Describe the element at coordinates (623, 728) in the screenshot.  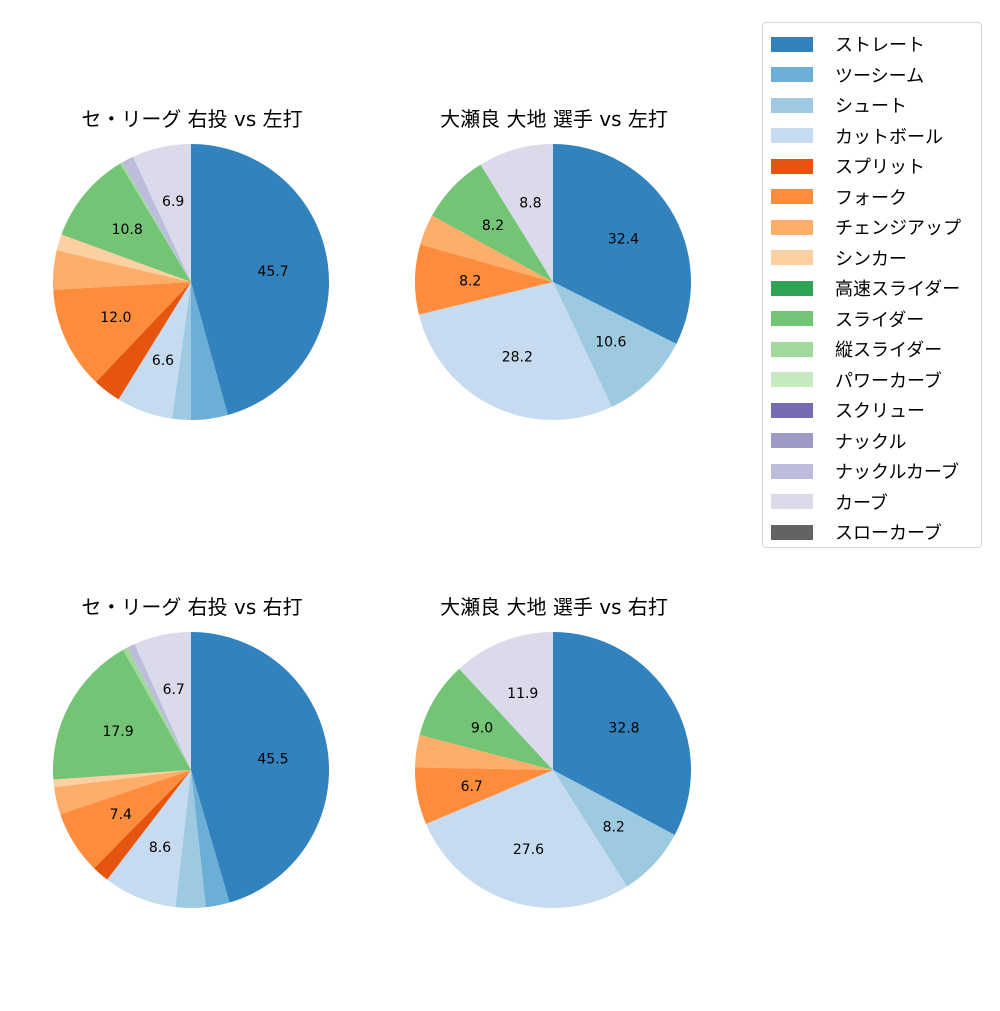
I see `slice-value-label: 32.8` at that location.